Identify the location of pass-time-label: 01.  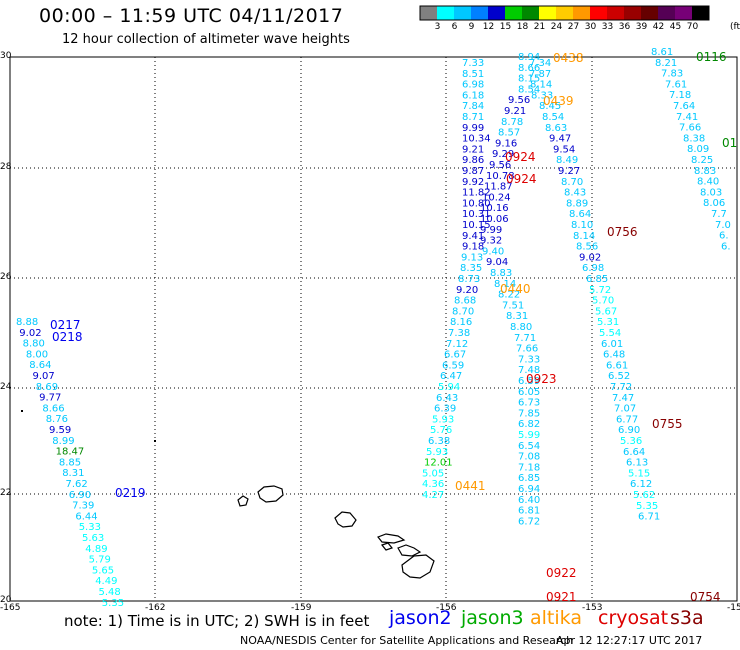
(729, 143).